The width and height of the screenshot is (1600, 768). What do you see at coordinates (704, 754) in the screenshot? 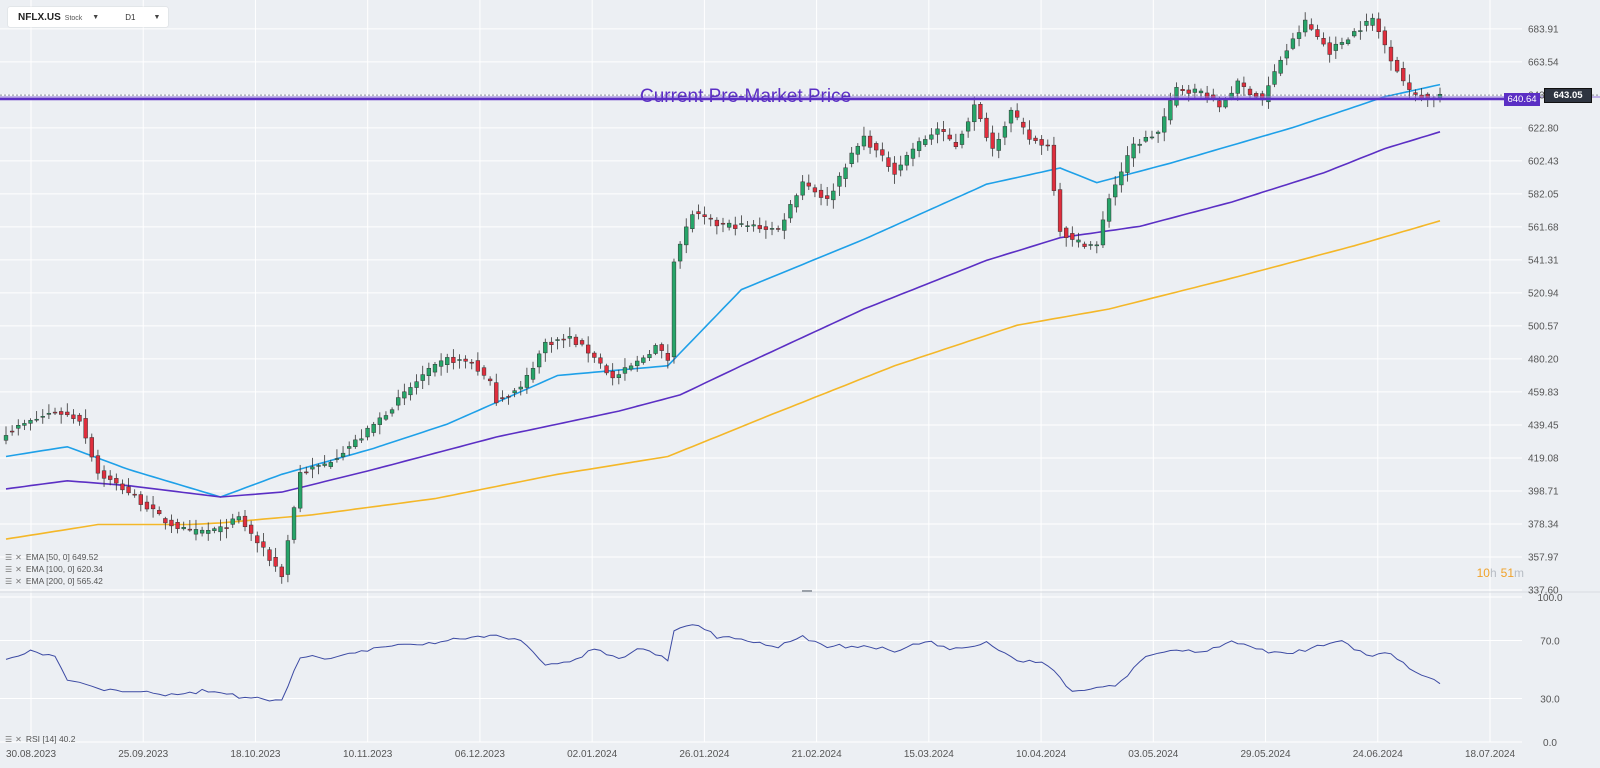
I see `date-tick-label: 26.01.2024` at bounding box center [704, 754].